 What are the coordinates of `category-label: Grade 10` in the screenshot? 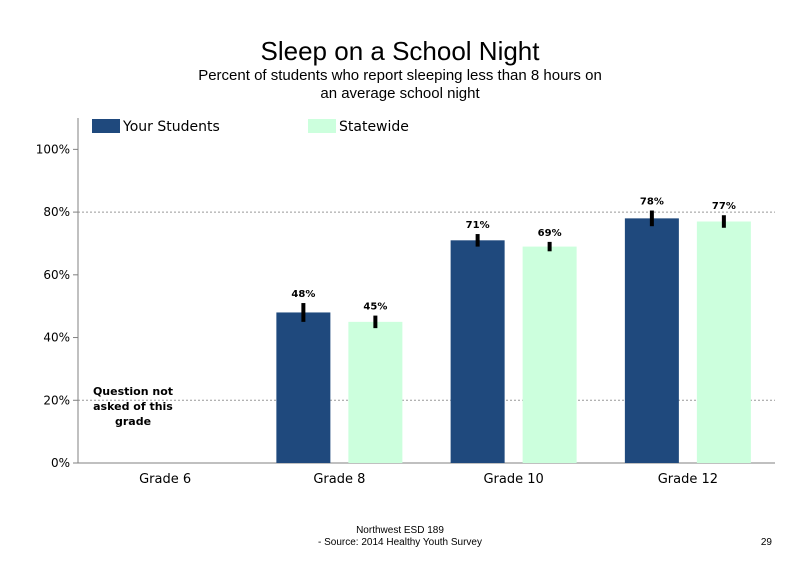 It's located at (513, 479).